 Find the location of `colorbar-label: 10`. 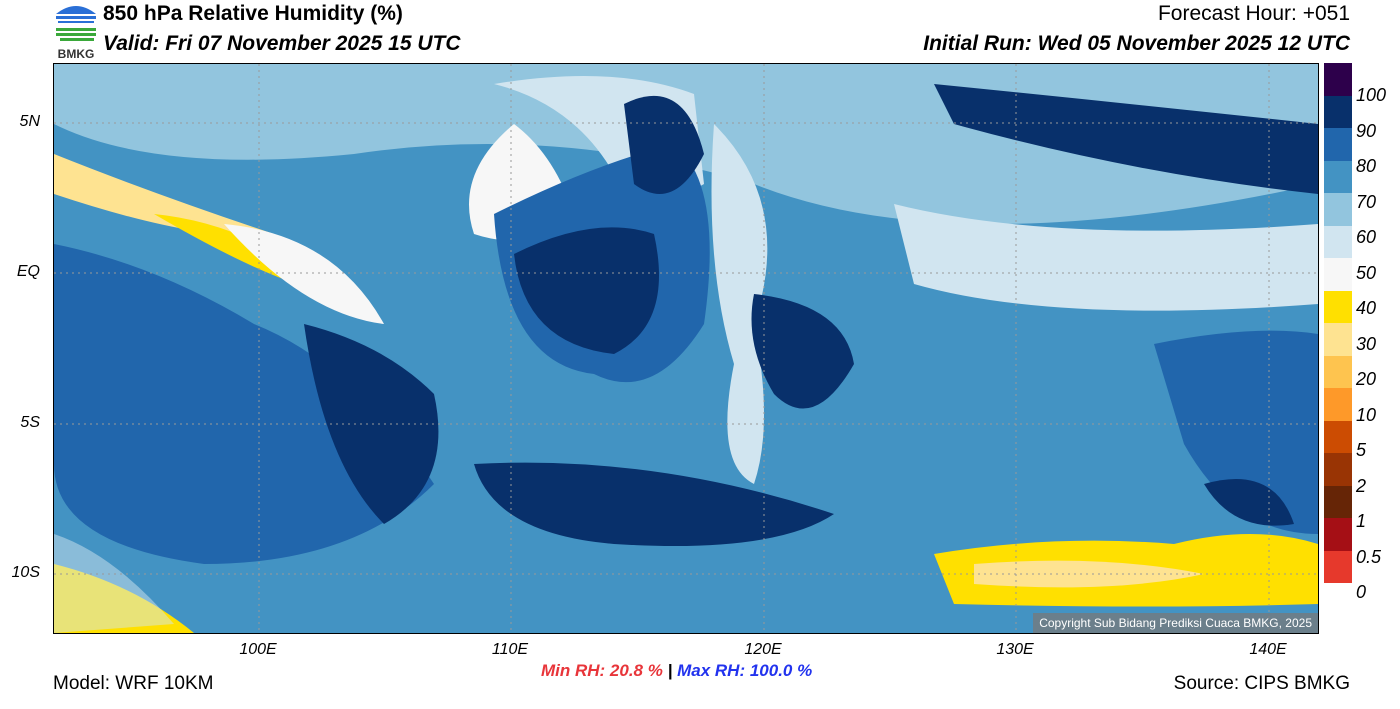

colorbar-label: 10 is located at coordinates (1366, 414).